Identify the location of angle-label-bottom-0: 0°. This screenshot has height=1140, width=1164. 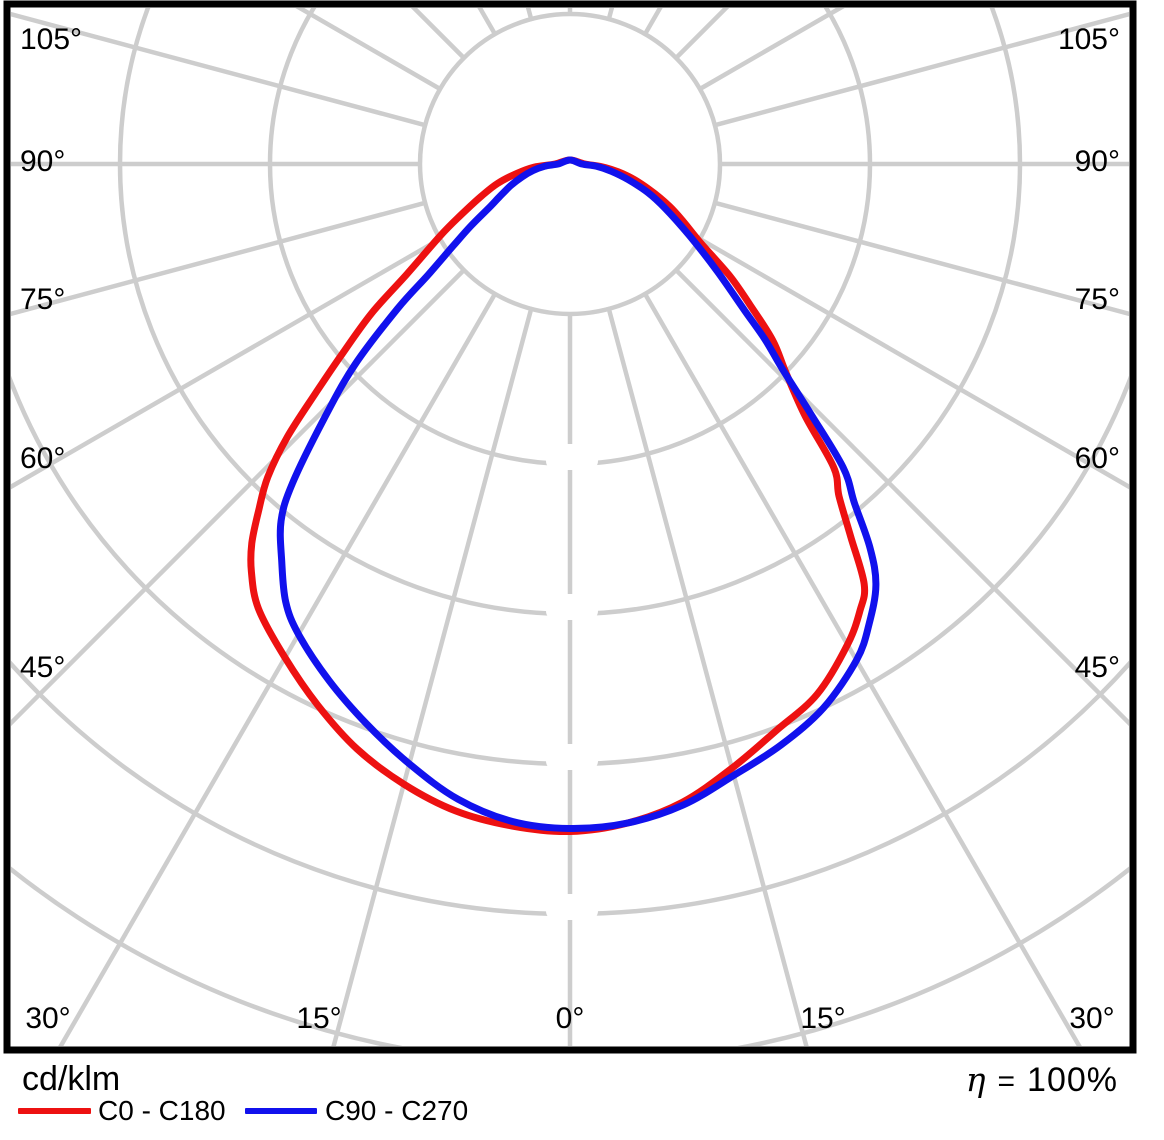
(570, 1018).